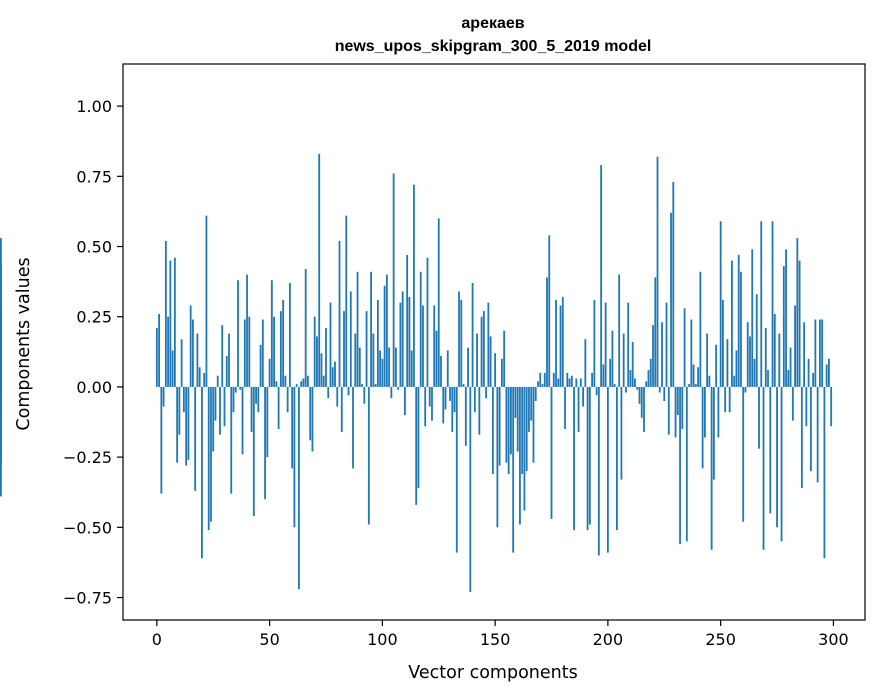 This screenshot has height=696, width=880. What do you see at coordinates (94, 106) in the screenshot?
I see `y-tick-label: 1.00` at bounding box center [94, 106].